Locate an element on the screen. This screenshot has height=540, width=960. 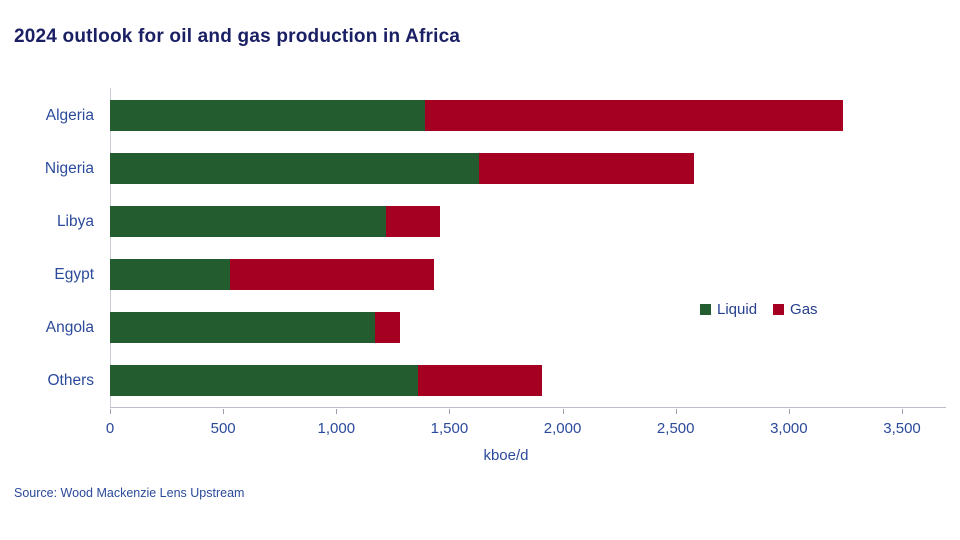
x-tick-label: 0 is located at coordinates (110, 428).